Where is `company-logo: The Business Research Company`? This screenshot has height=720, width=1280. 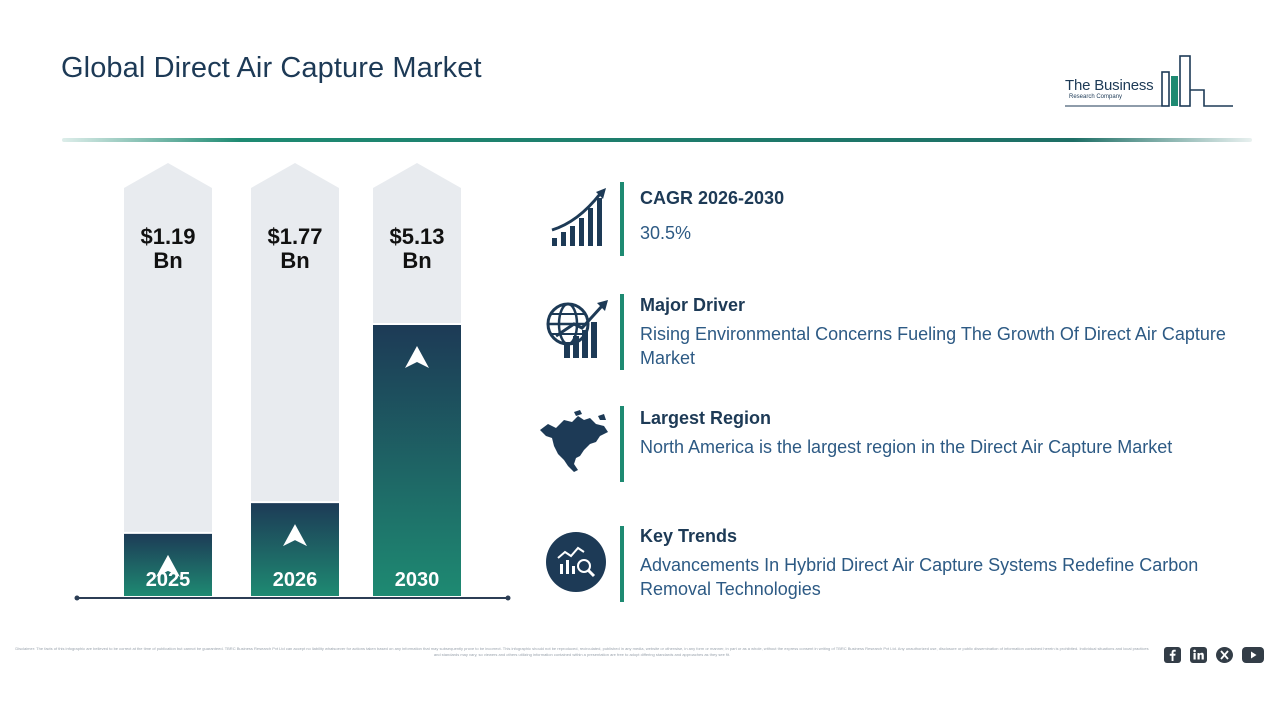 company-logo: The Business Research Company is located at coordinates (1148, 81).